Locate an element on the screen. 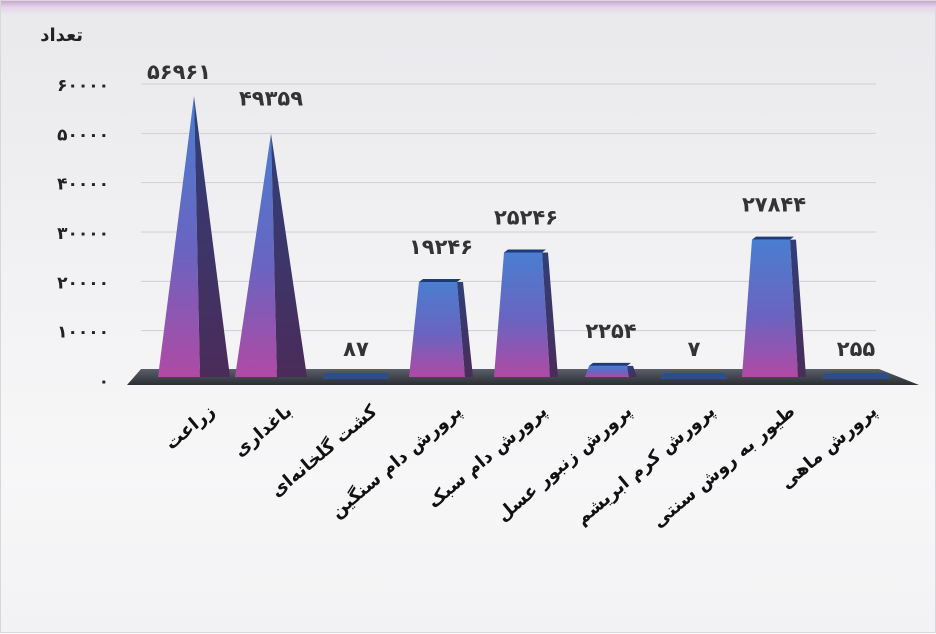 This screenshot has width=936, height=634. data-label: ۸۷ is located at coordinates (356, 349).